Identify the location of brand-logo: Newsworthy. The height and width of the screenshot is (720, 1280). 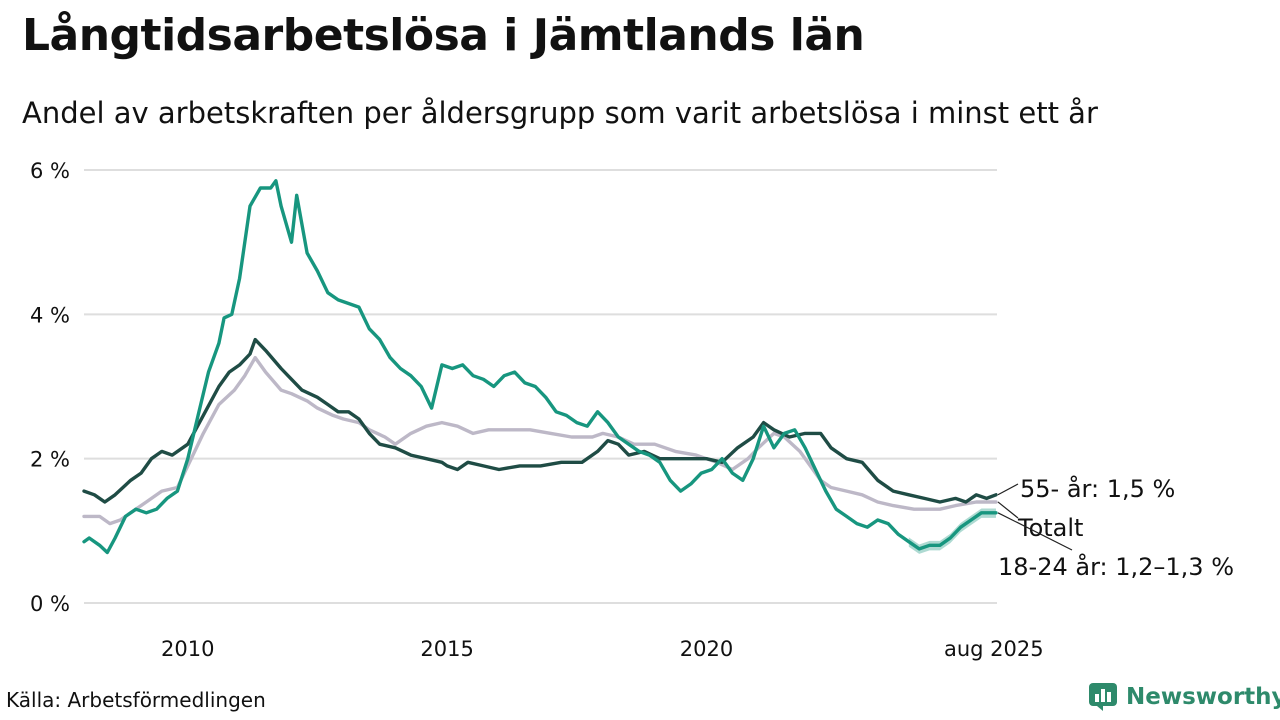
(1184, 697).